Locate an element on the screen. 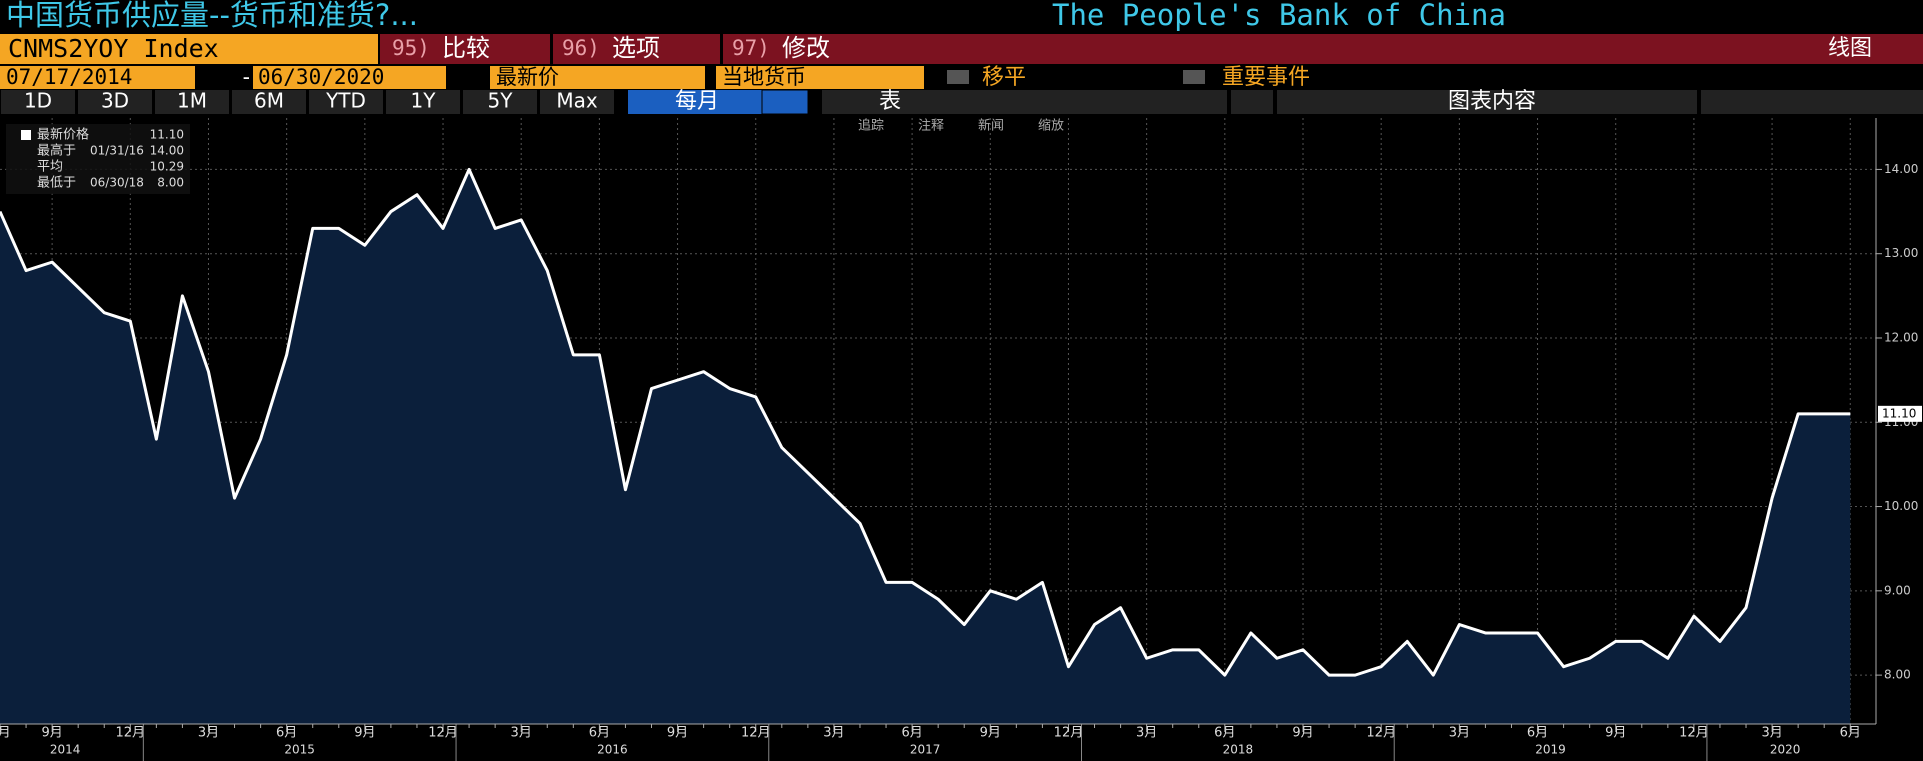  year-label: 2015 is located at coordinates (299, 750).